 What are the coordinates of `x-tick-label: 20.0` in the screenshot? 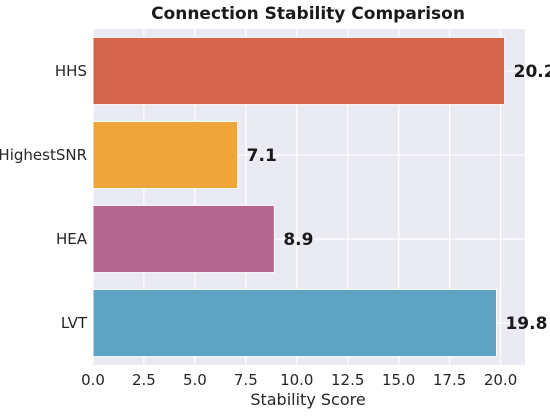 It's located at (500, 380).